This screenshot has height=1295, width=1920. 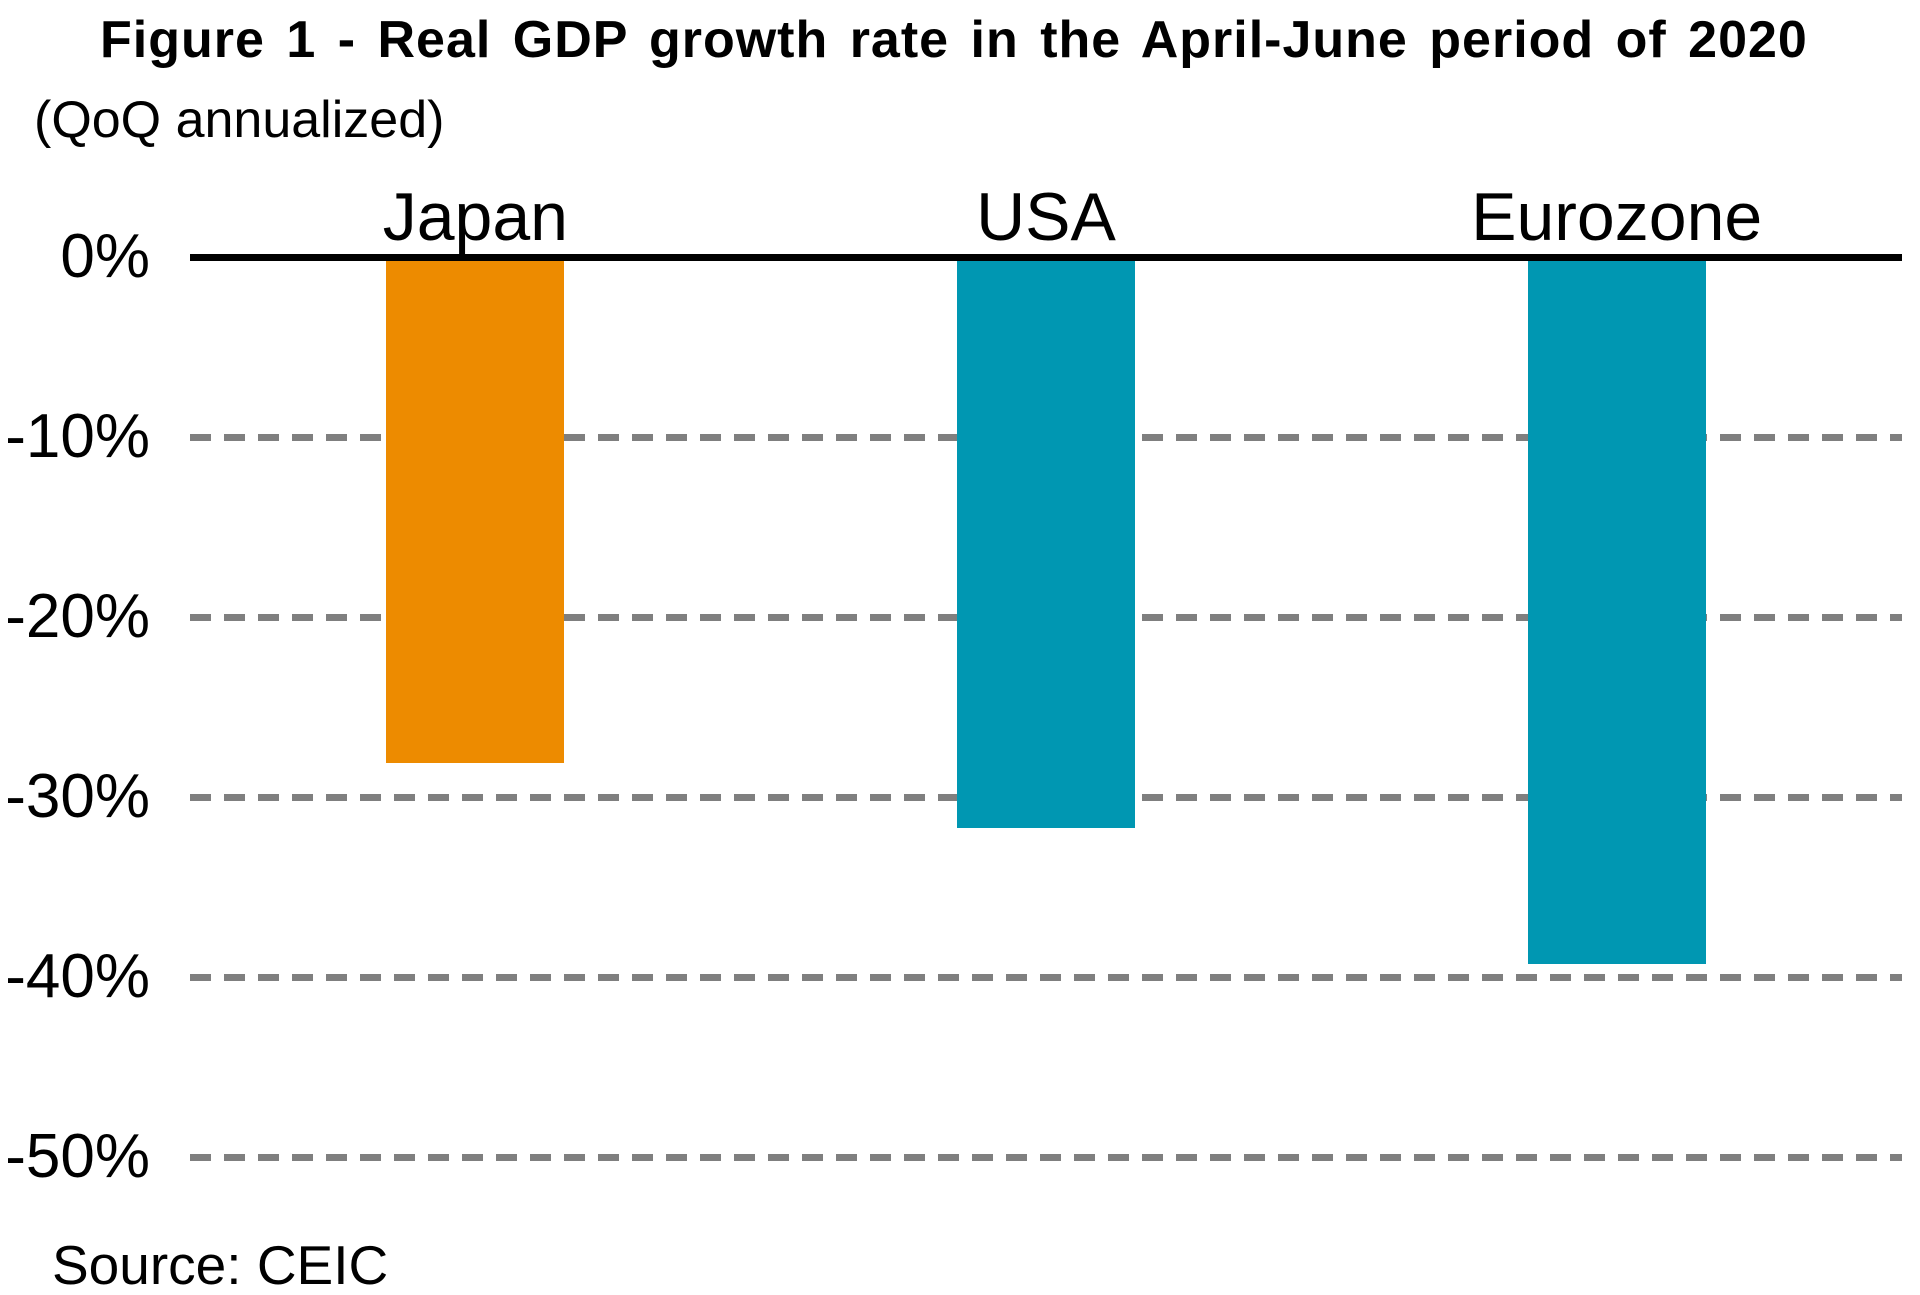 I want to click on category-label-eurozone: Eurozone, so click(x=1617, y=217).